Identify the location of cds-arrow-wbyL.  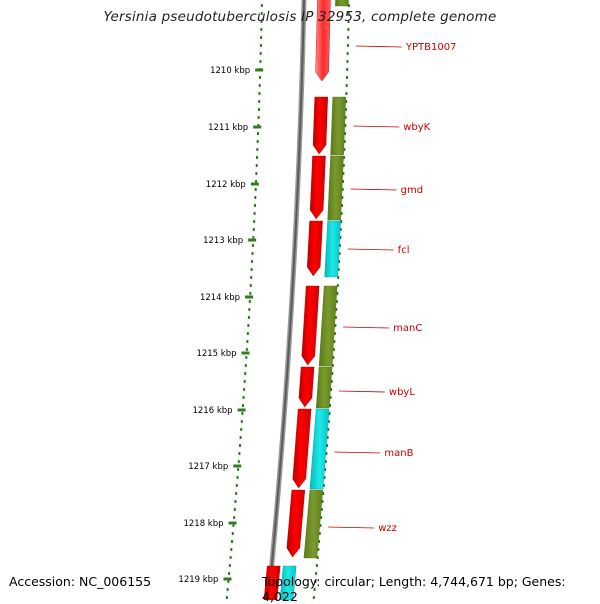
(306, 387).